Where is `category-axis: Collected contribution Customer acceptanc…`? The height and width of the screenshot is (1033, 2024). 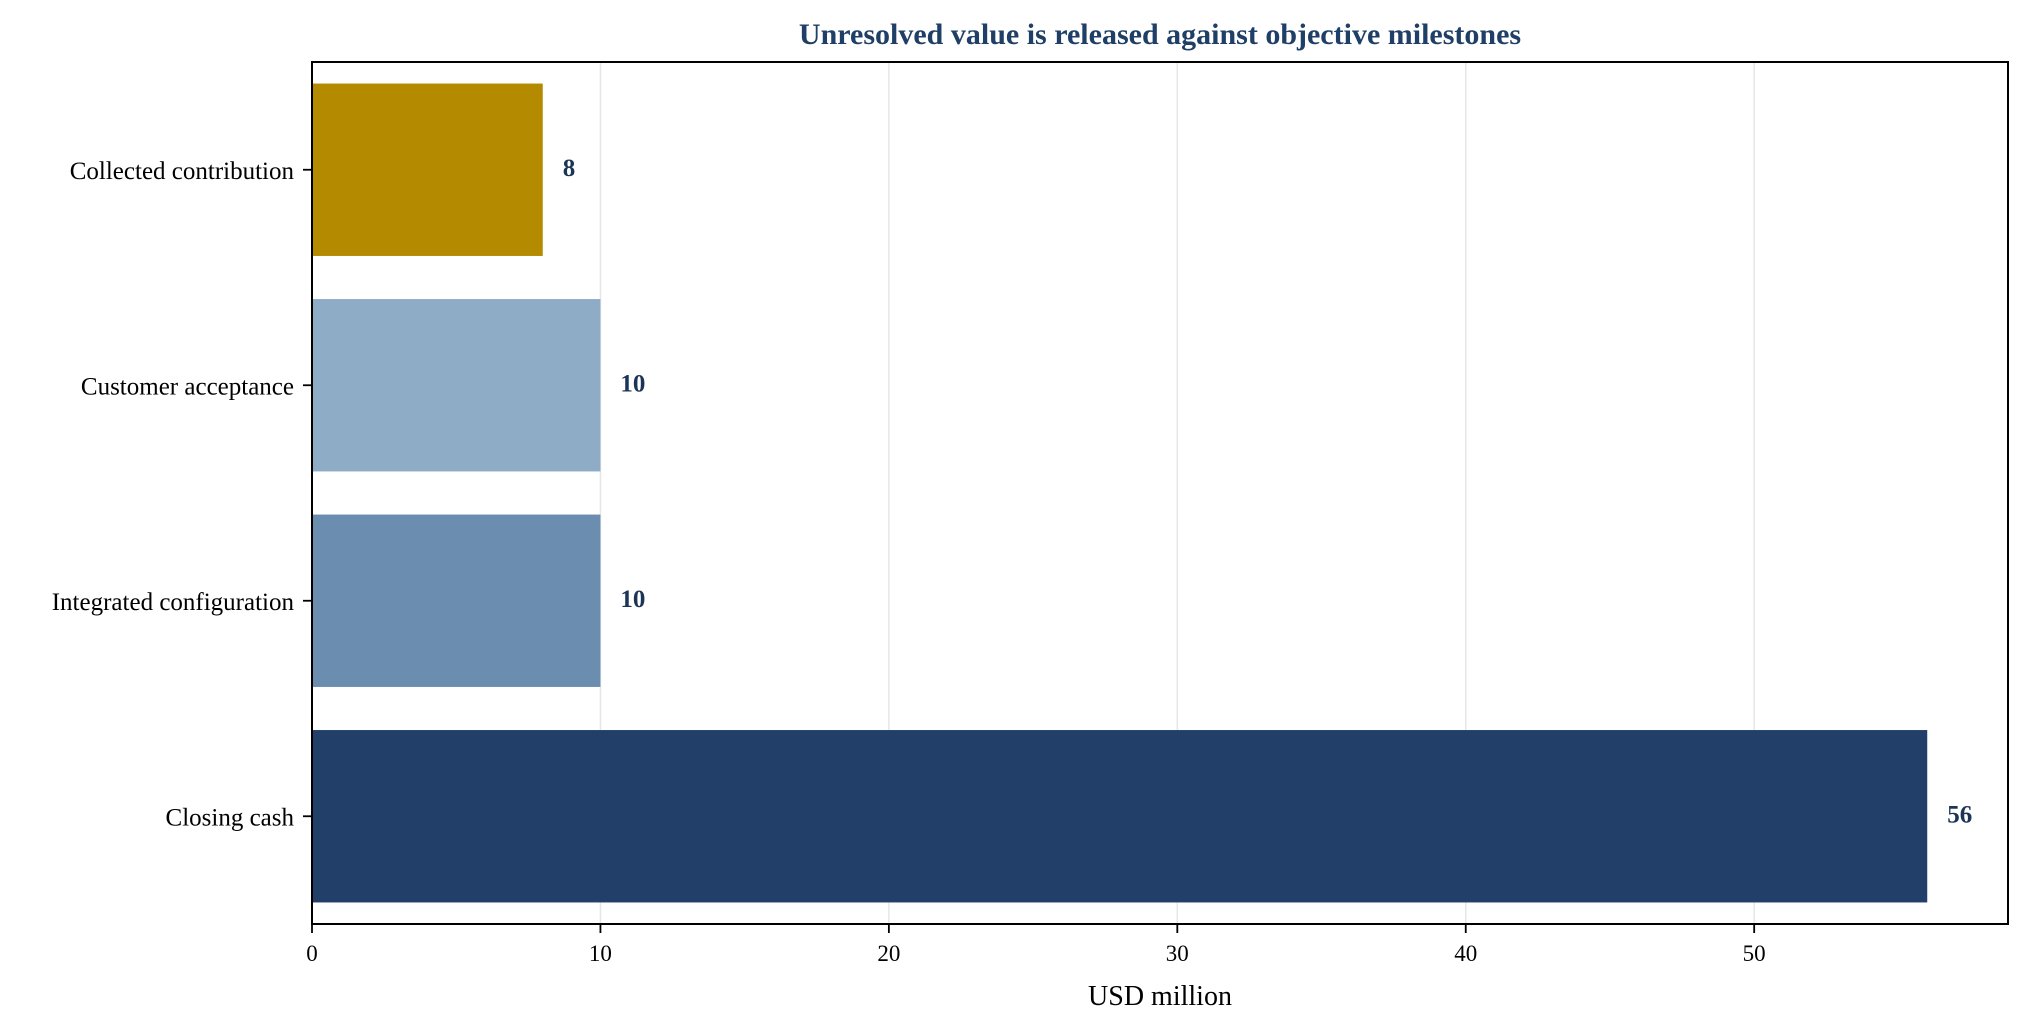 category-axis: Collected contribution Customer acceptanc… is located at coordinates (182, 494).